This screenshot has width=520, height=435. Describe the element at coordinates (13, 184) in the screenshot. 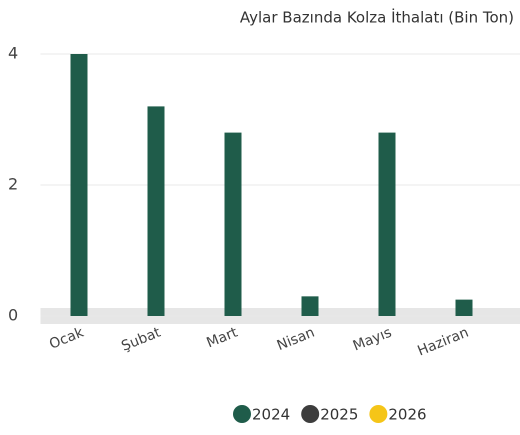

I see `y-tick-label: 2` at that location.